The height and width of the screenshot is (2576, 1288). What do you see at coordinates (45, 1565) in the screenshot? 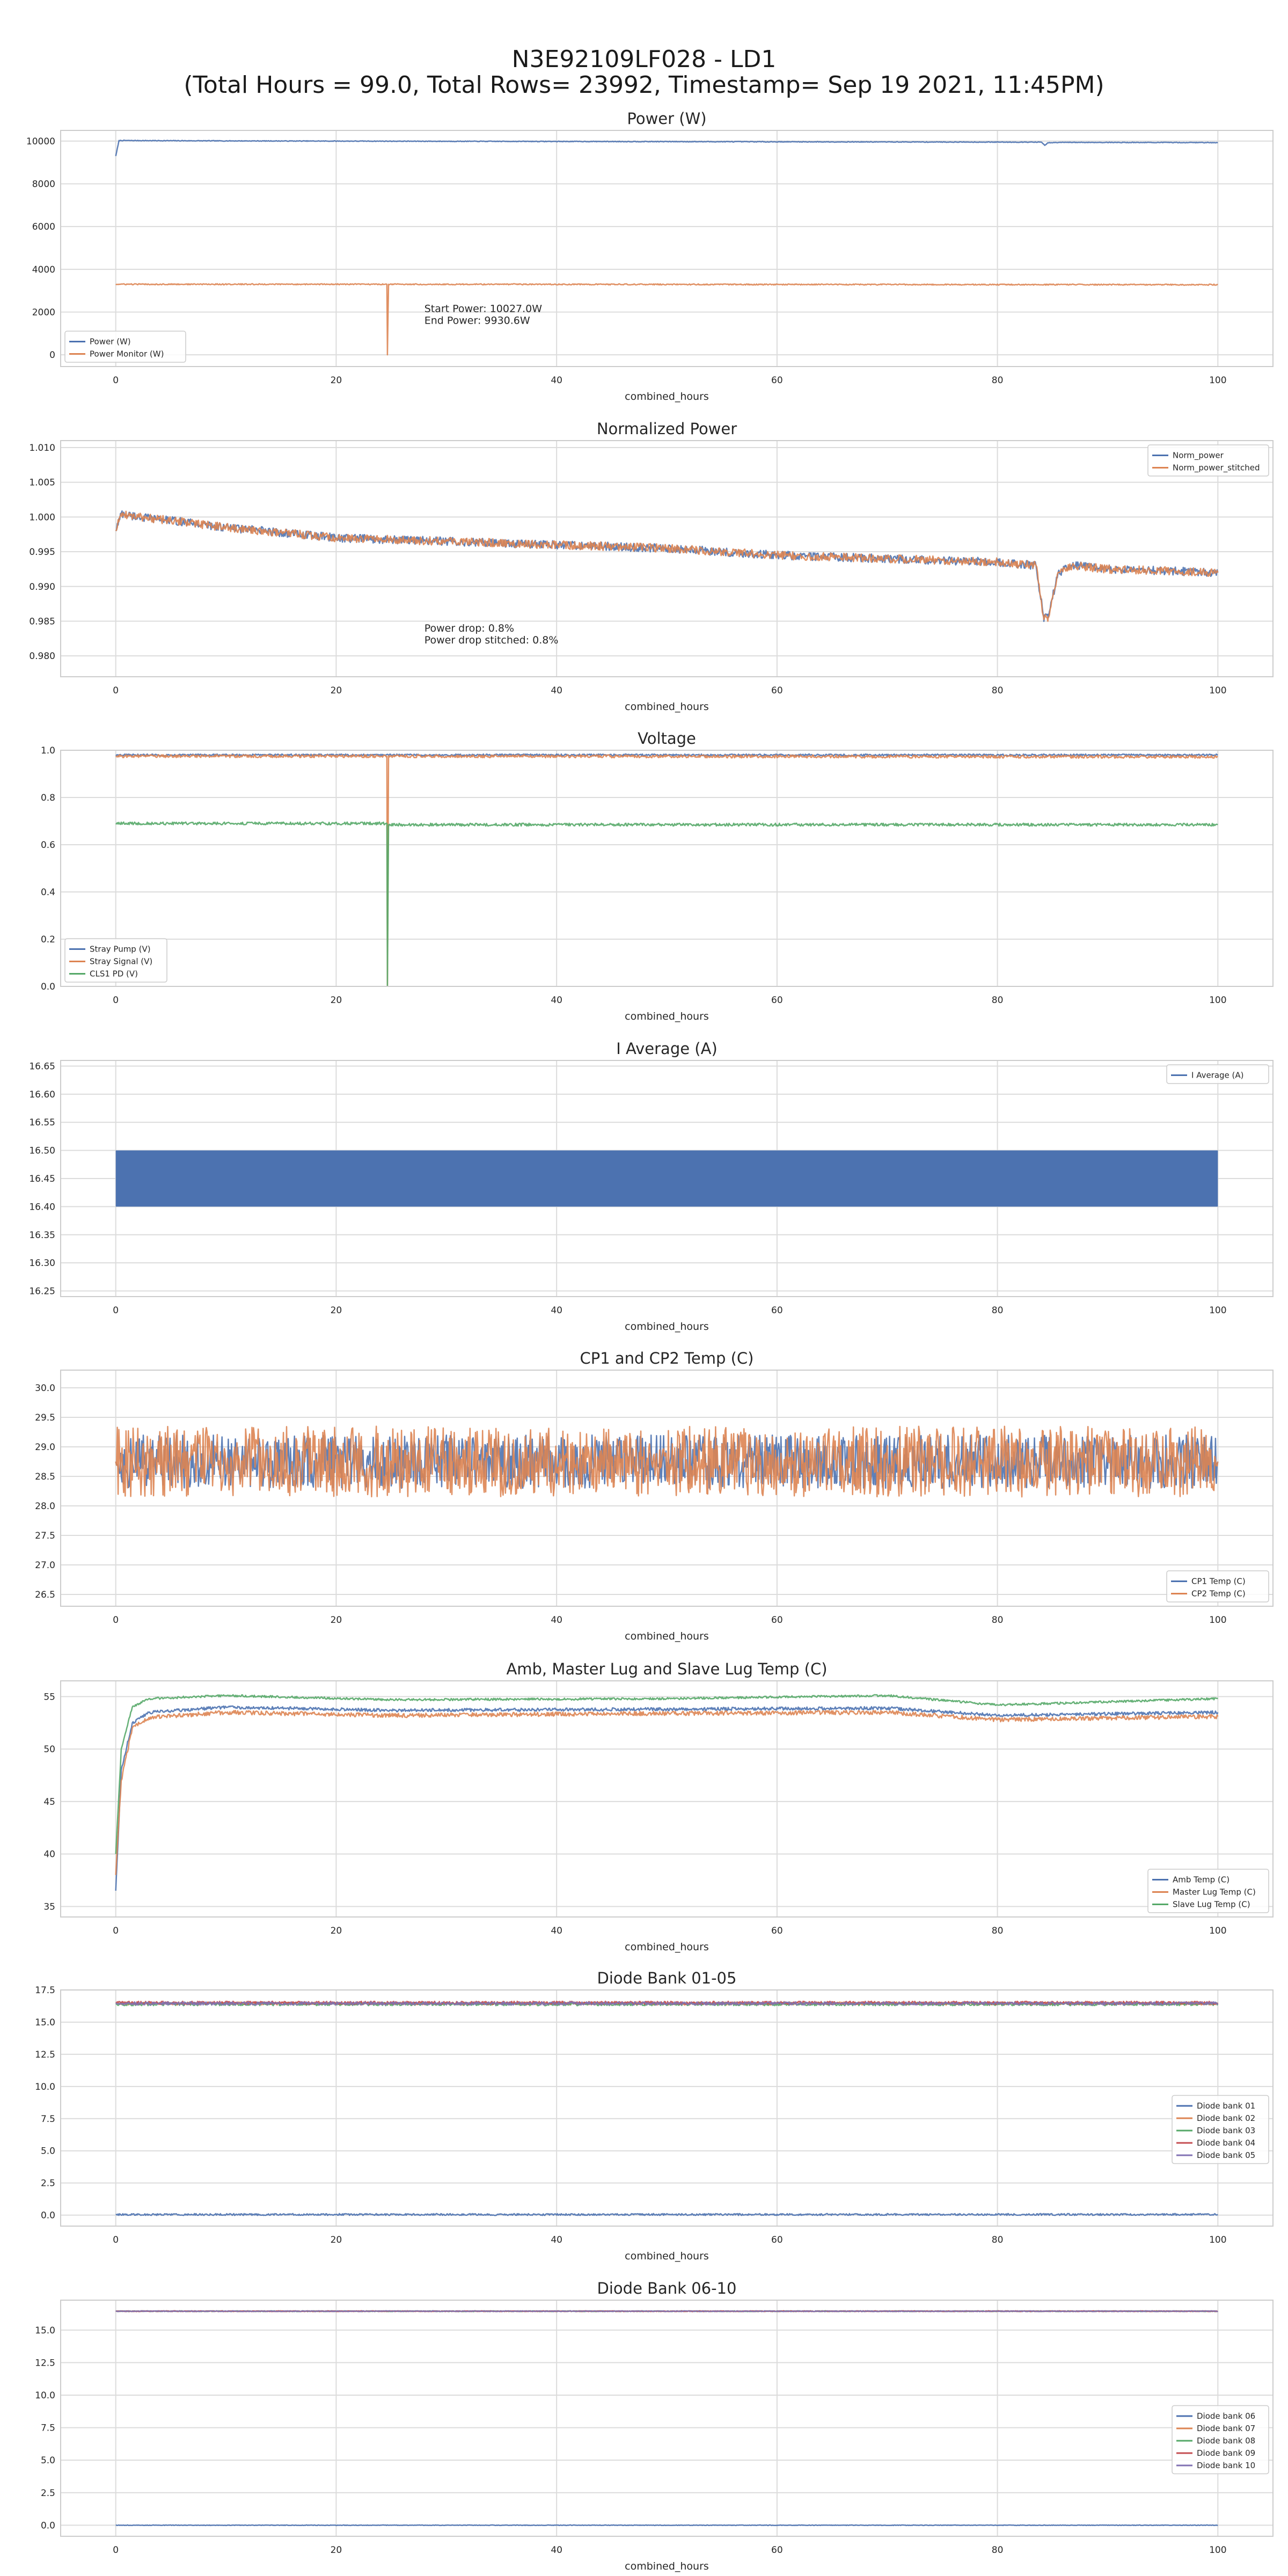
I see `y-tick-label: 27.0` at bounding box center [45, 1565].